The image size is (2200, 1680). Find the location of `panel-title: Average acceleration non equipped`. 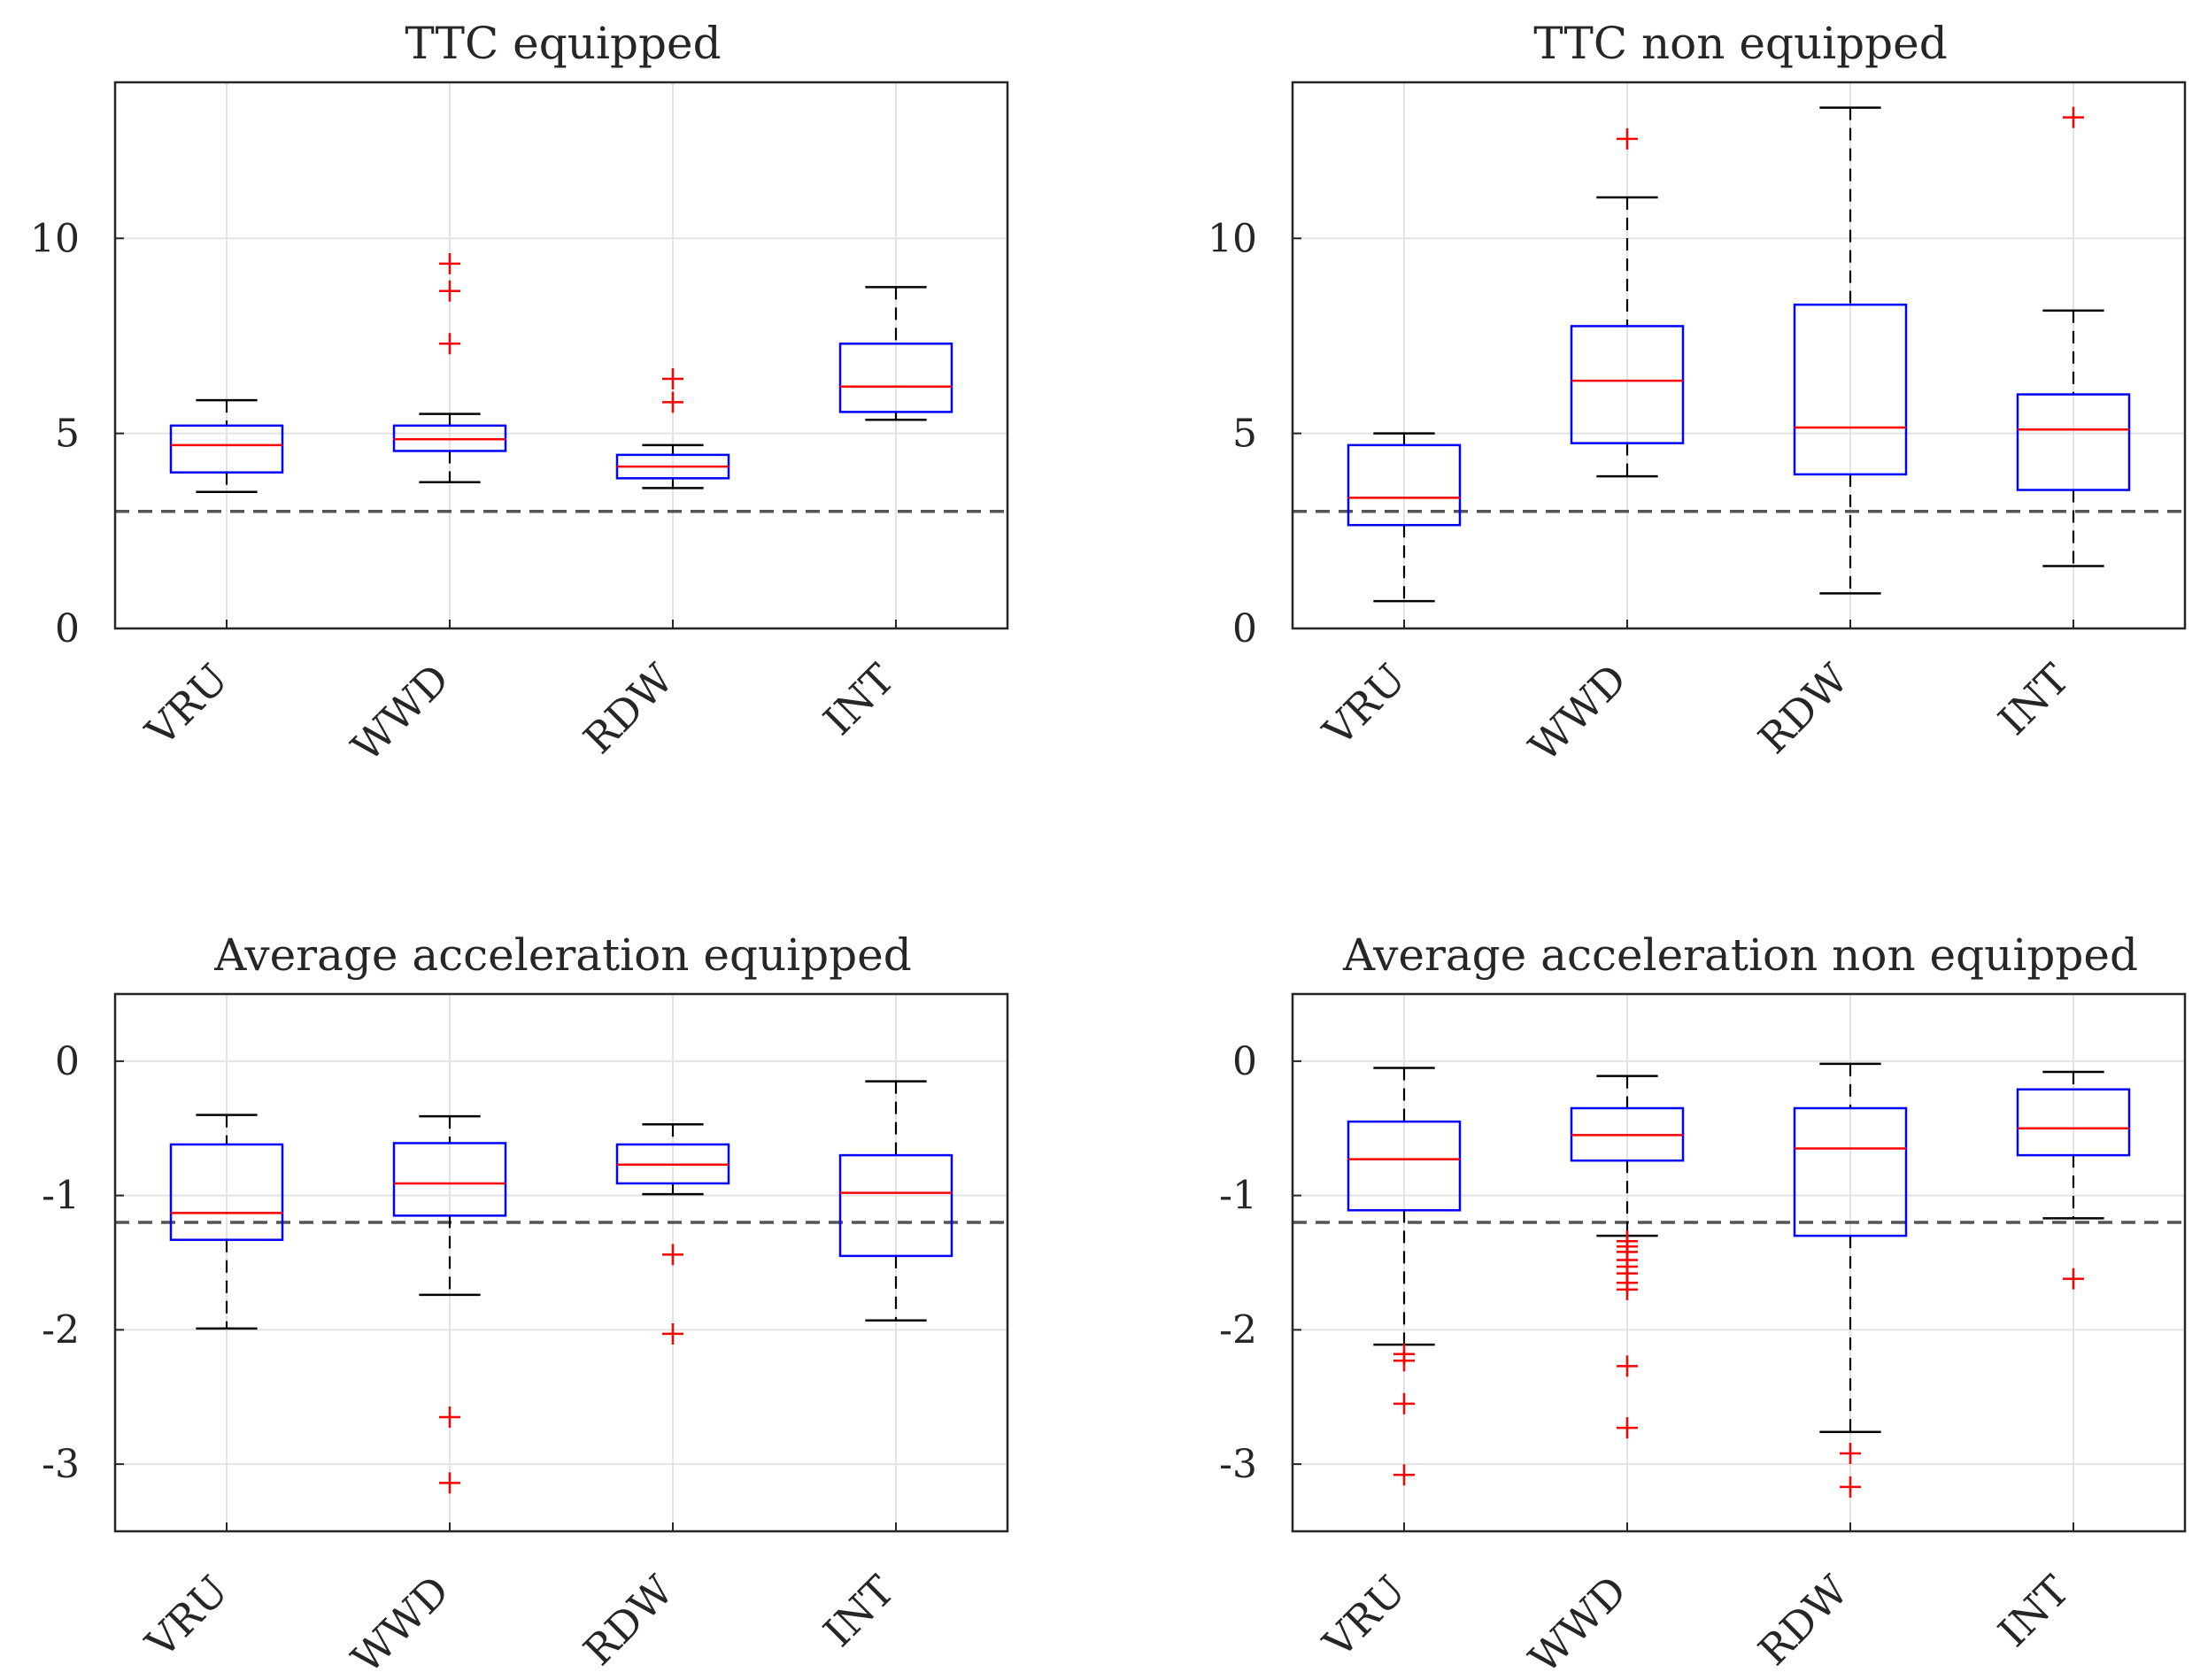

panel-title: Average acceleration non equipped is located at coordinates (1740, 955).